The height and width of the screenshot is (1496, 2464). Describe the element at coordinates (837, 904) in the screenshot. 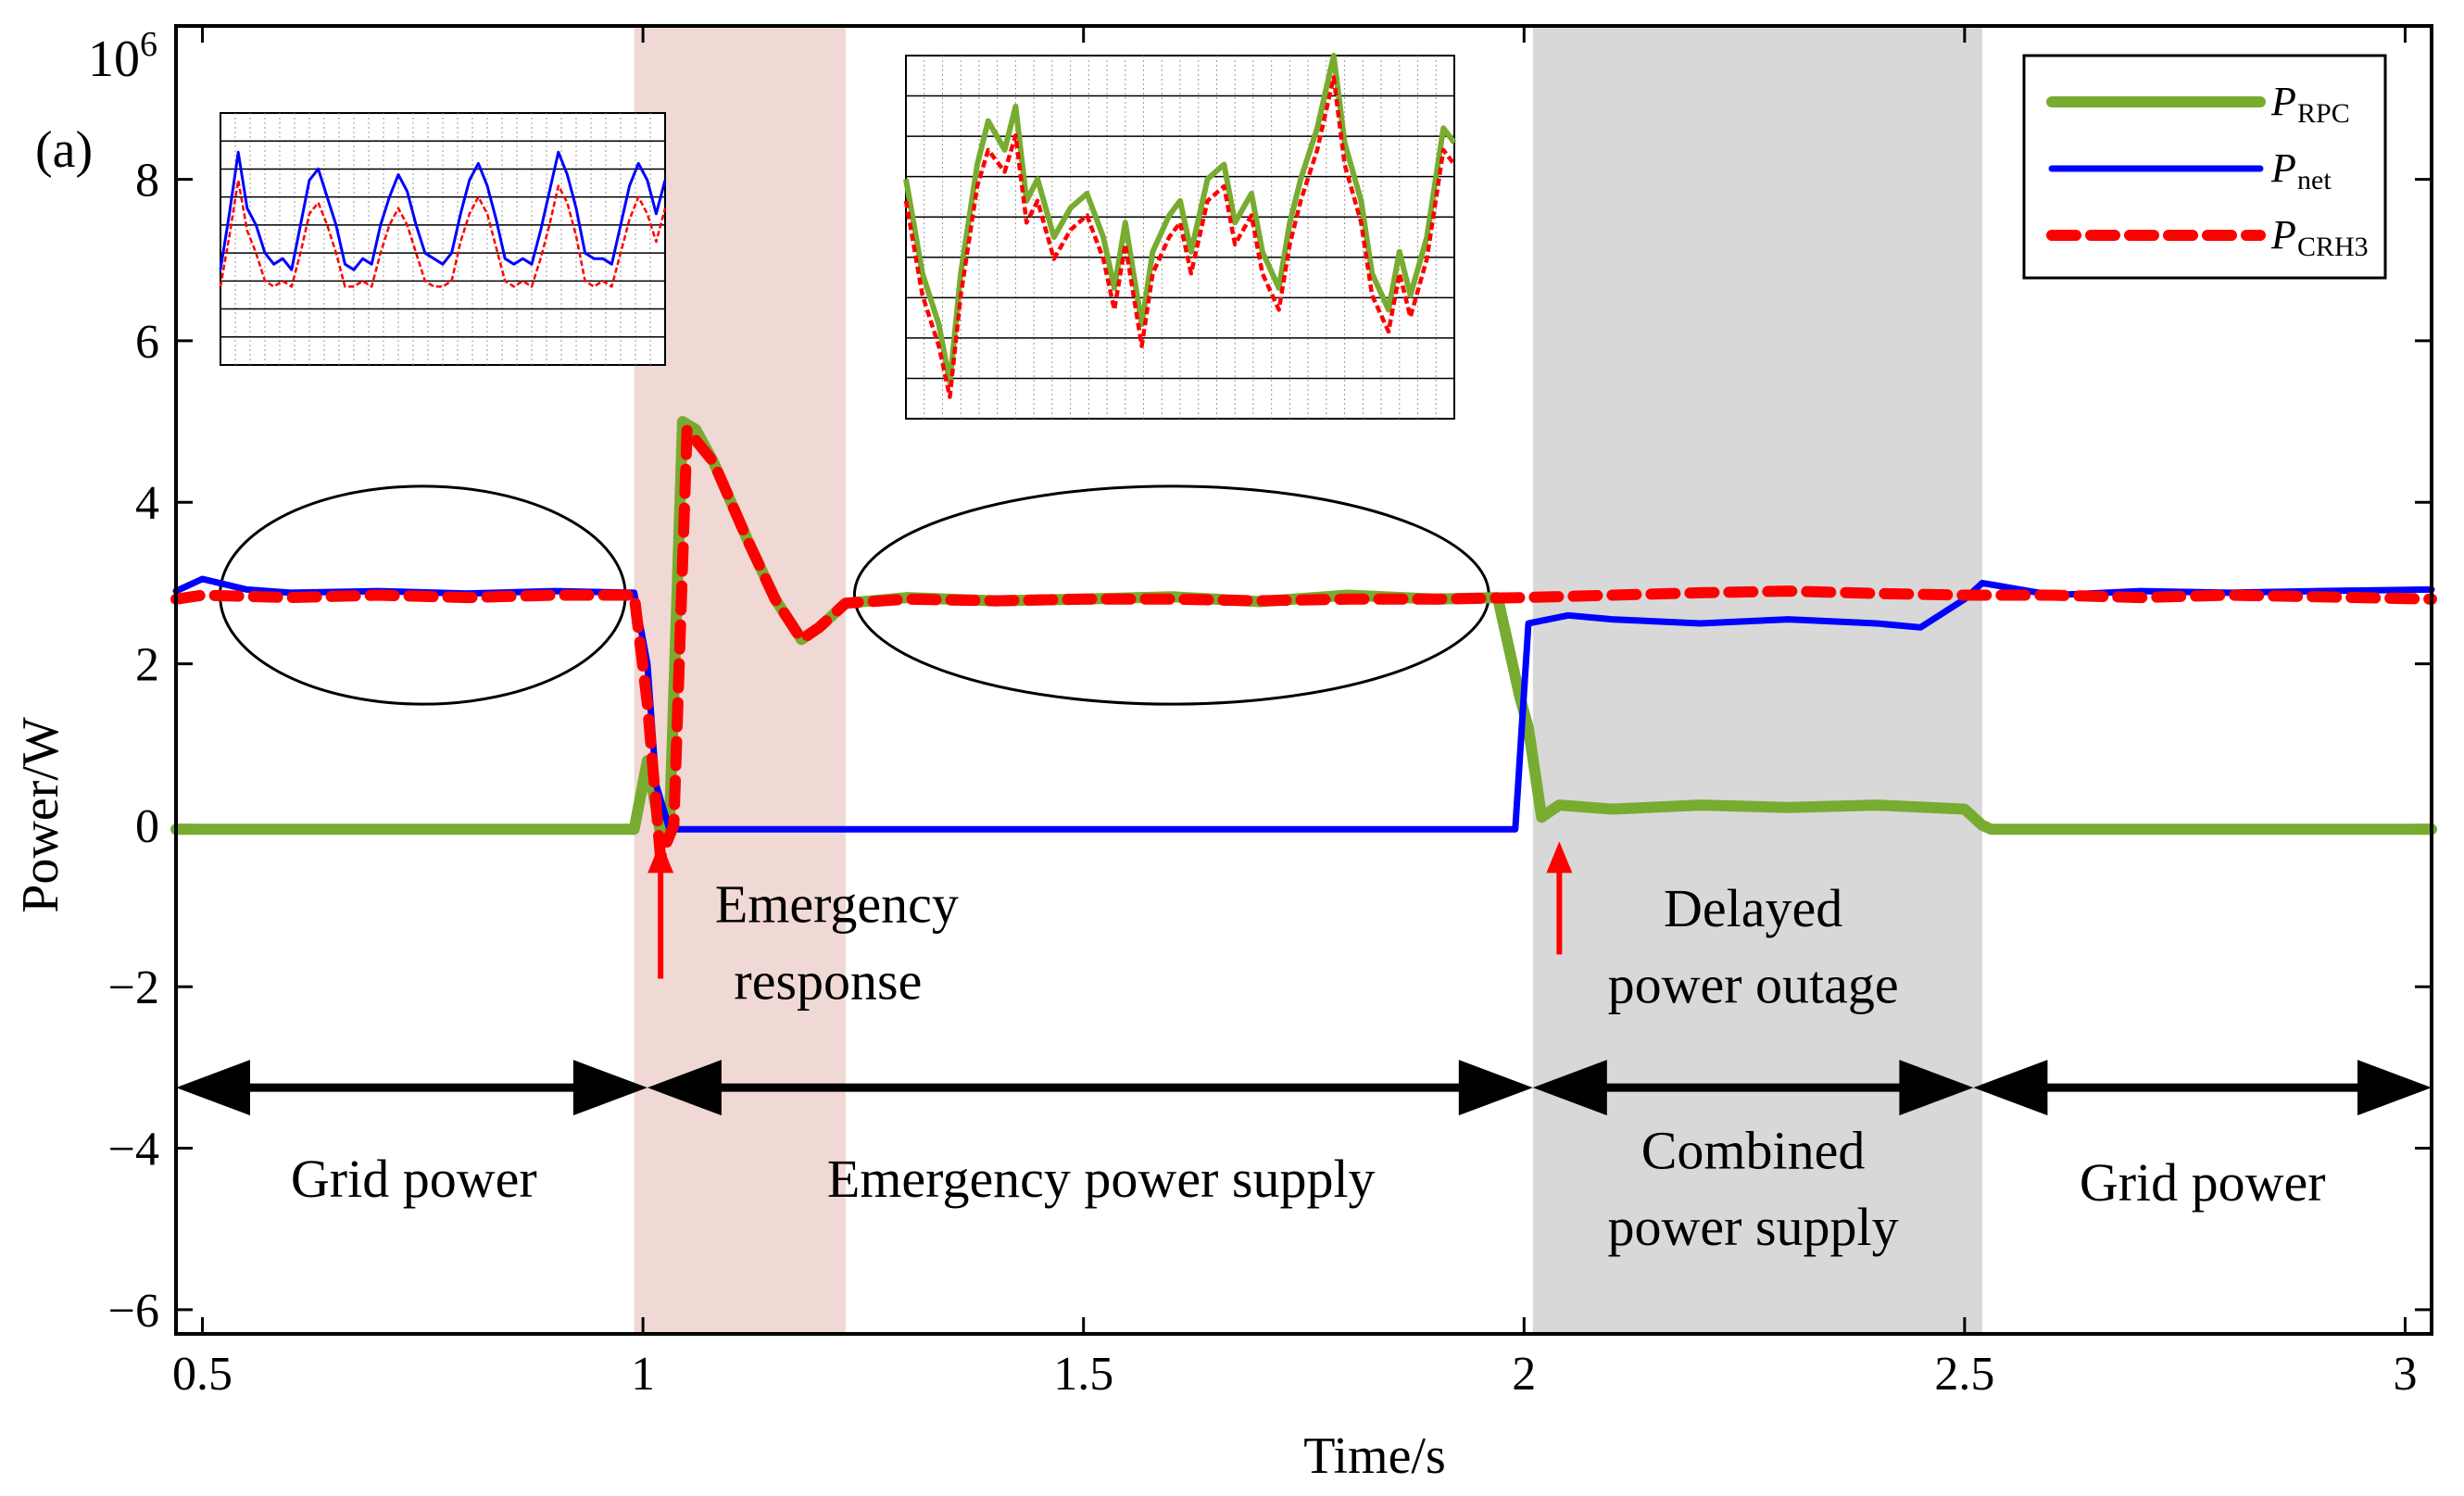

I see `annotation-0: Emergency` at that location.